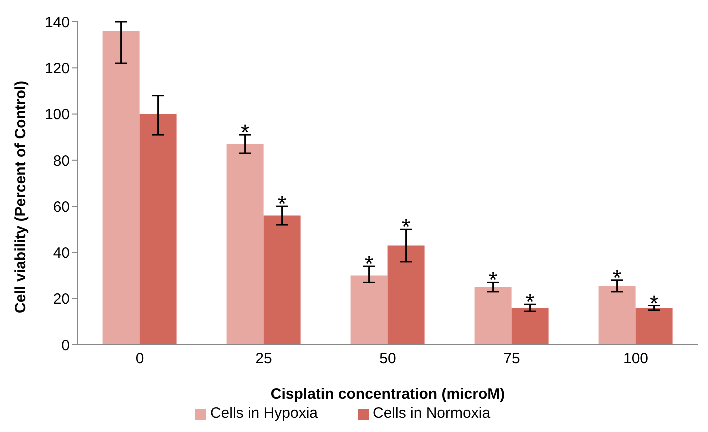 The image size is (708, 432). I want to click on y-tick-label: 60, so click(61, 207).